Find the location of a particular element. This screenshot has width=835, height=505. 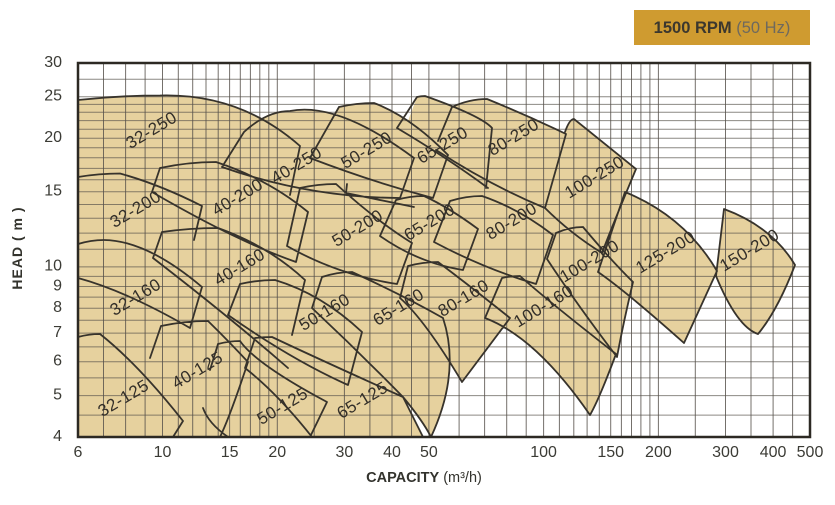

svg-text: 40 is located at coordinates (392, 452).